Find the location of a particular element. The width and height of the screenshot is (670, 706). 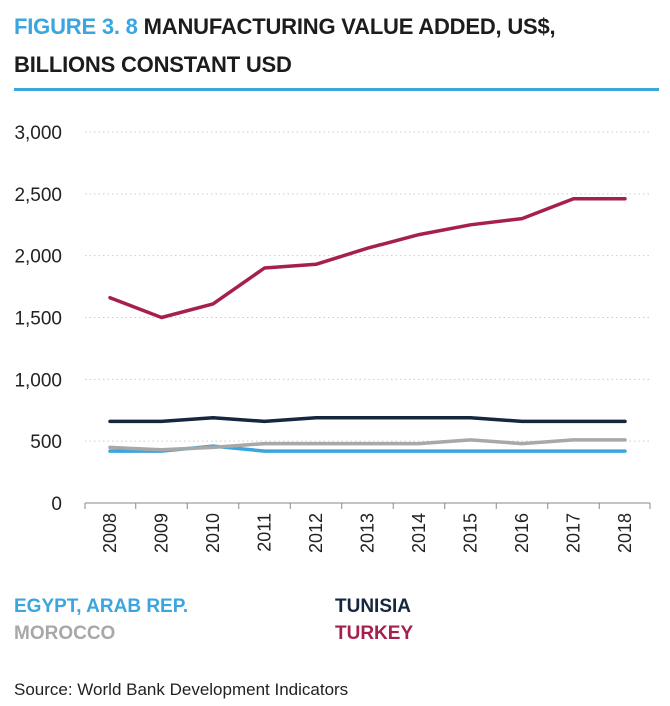

x-tick-label: 2017 is located at coordinates (574, 533).